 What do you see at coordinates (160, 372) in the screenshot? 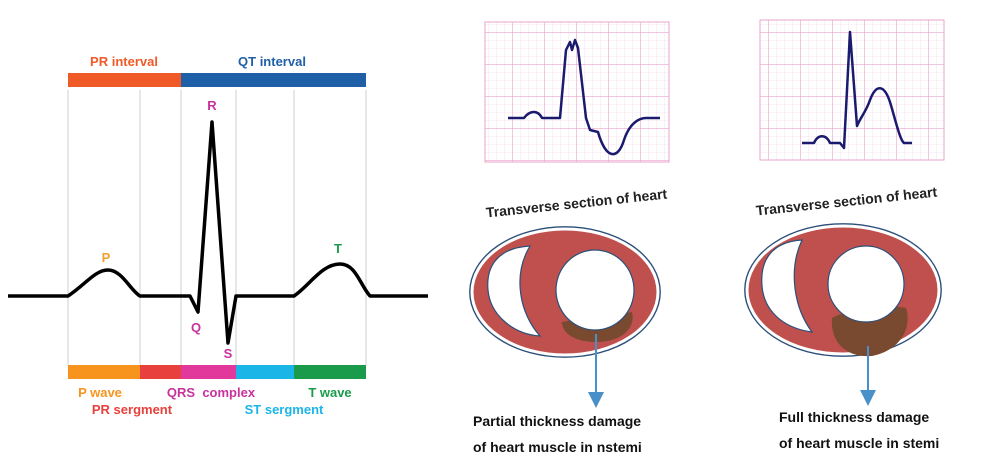
I see `pr-segment-bar` at bounding box center [160, 372].